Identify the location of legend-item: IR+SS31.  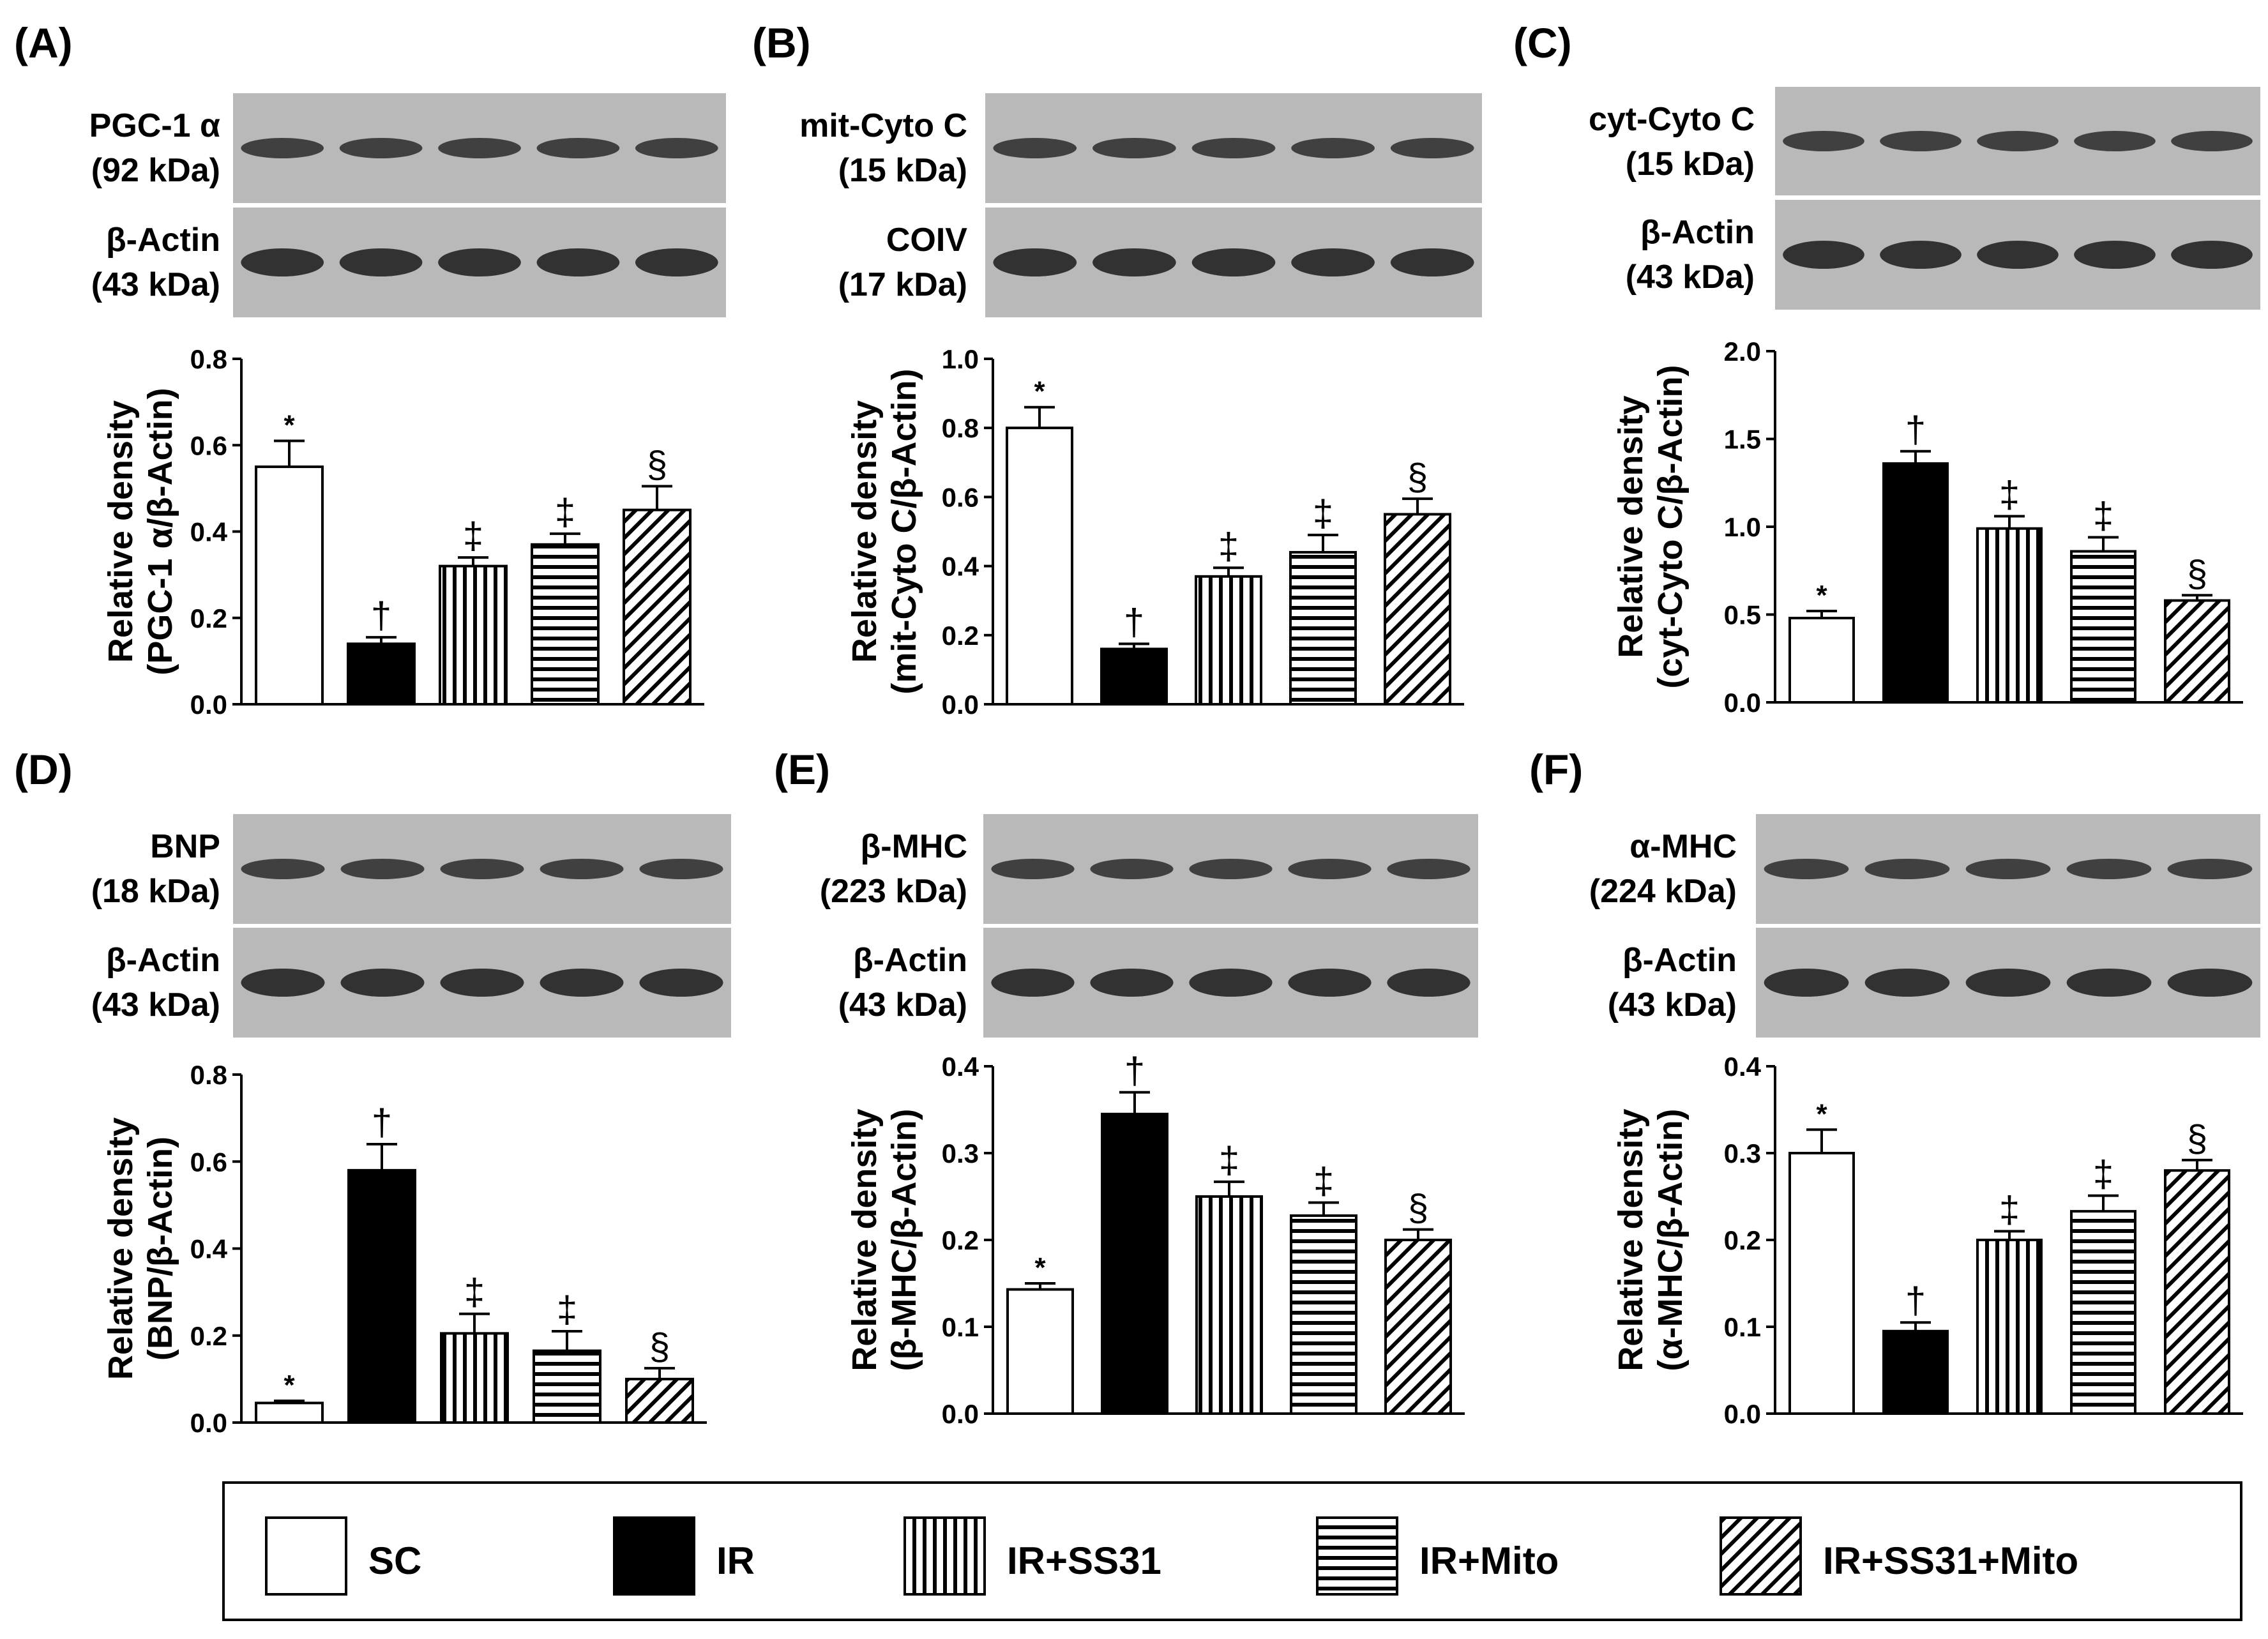
(1032, 1556).